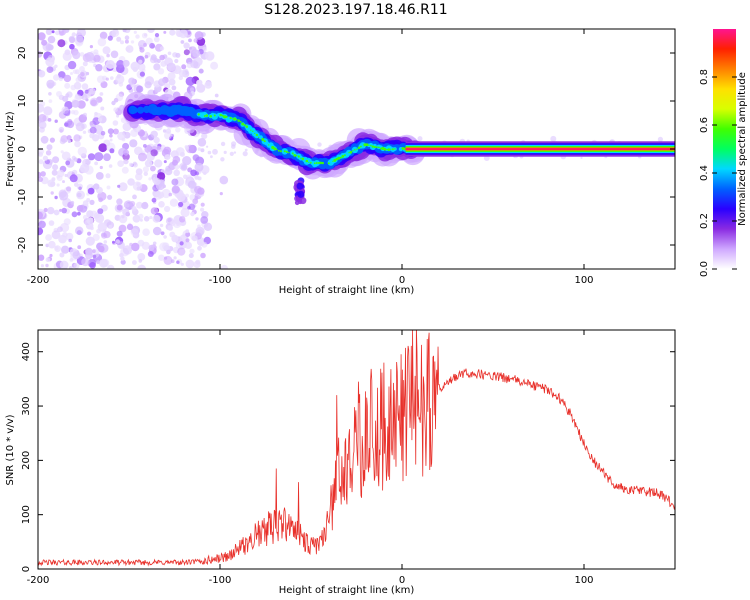  What do you see at coordinates (22, 53) in the screenshot?
I see `y-tick-label: 20` at bounding box center [22, 53].